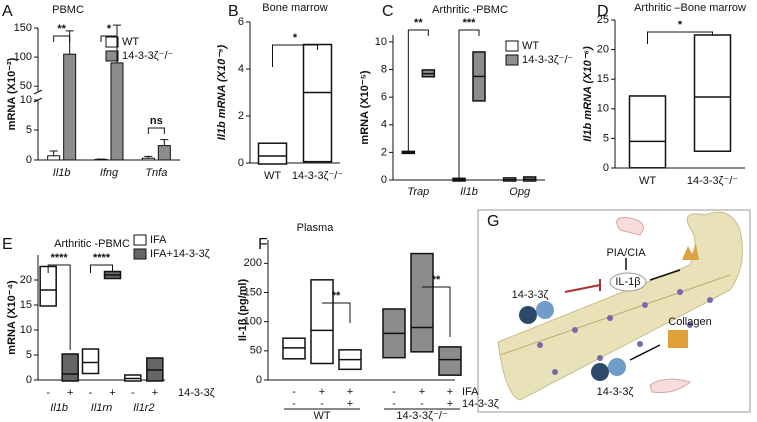  I want to click on x-tick-label: 14-3-3ζ⁻/⁻, so click(713, 181).